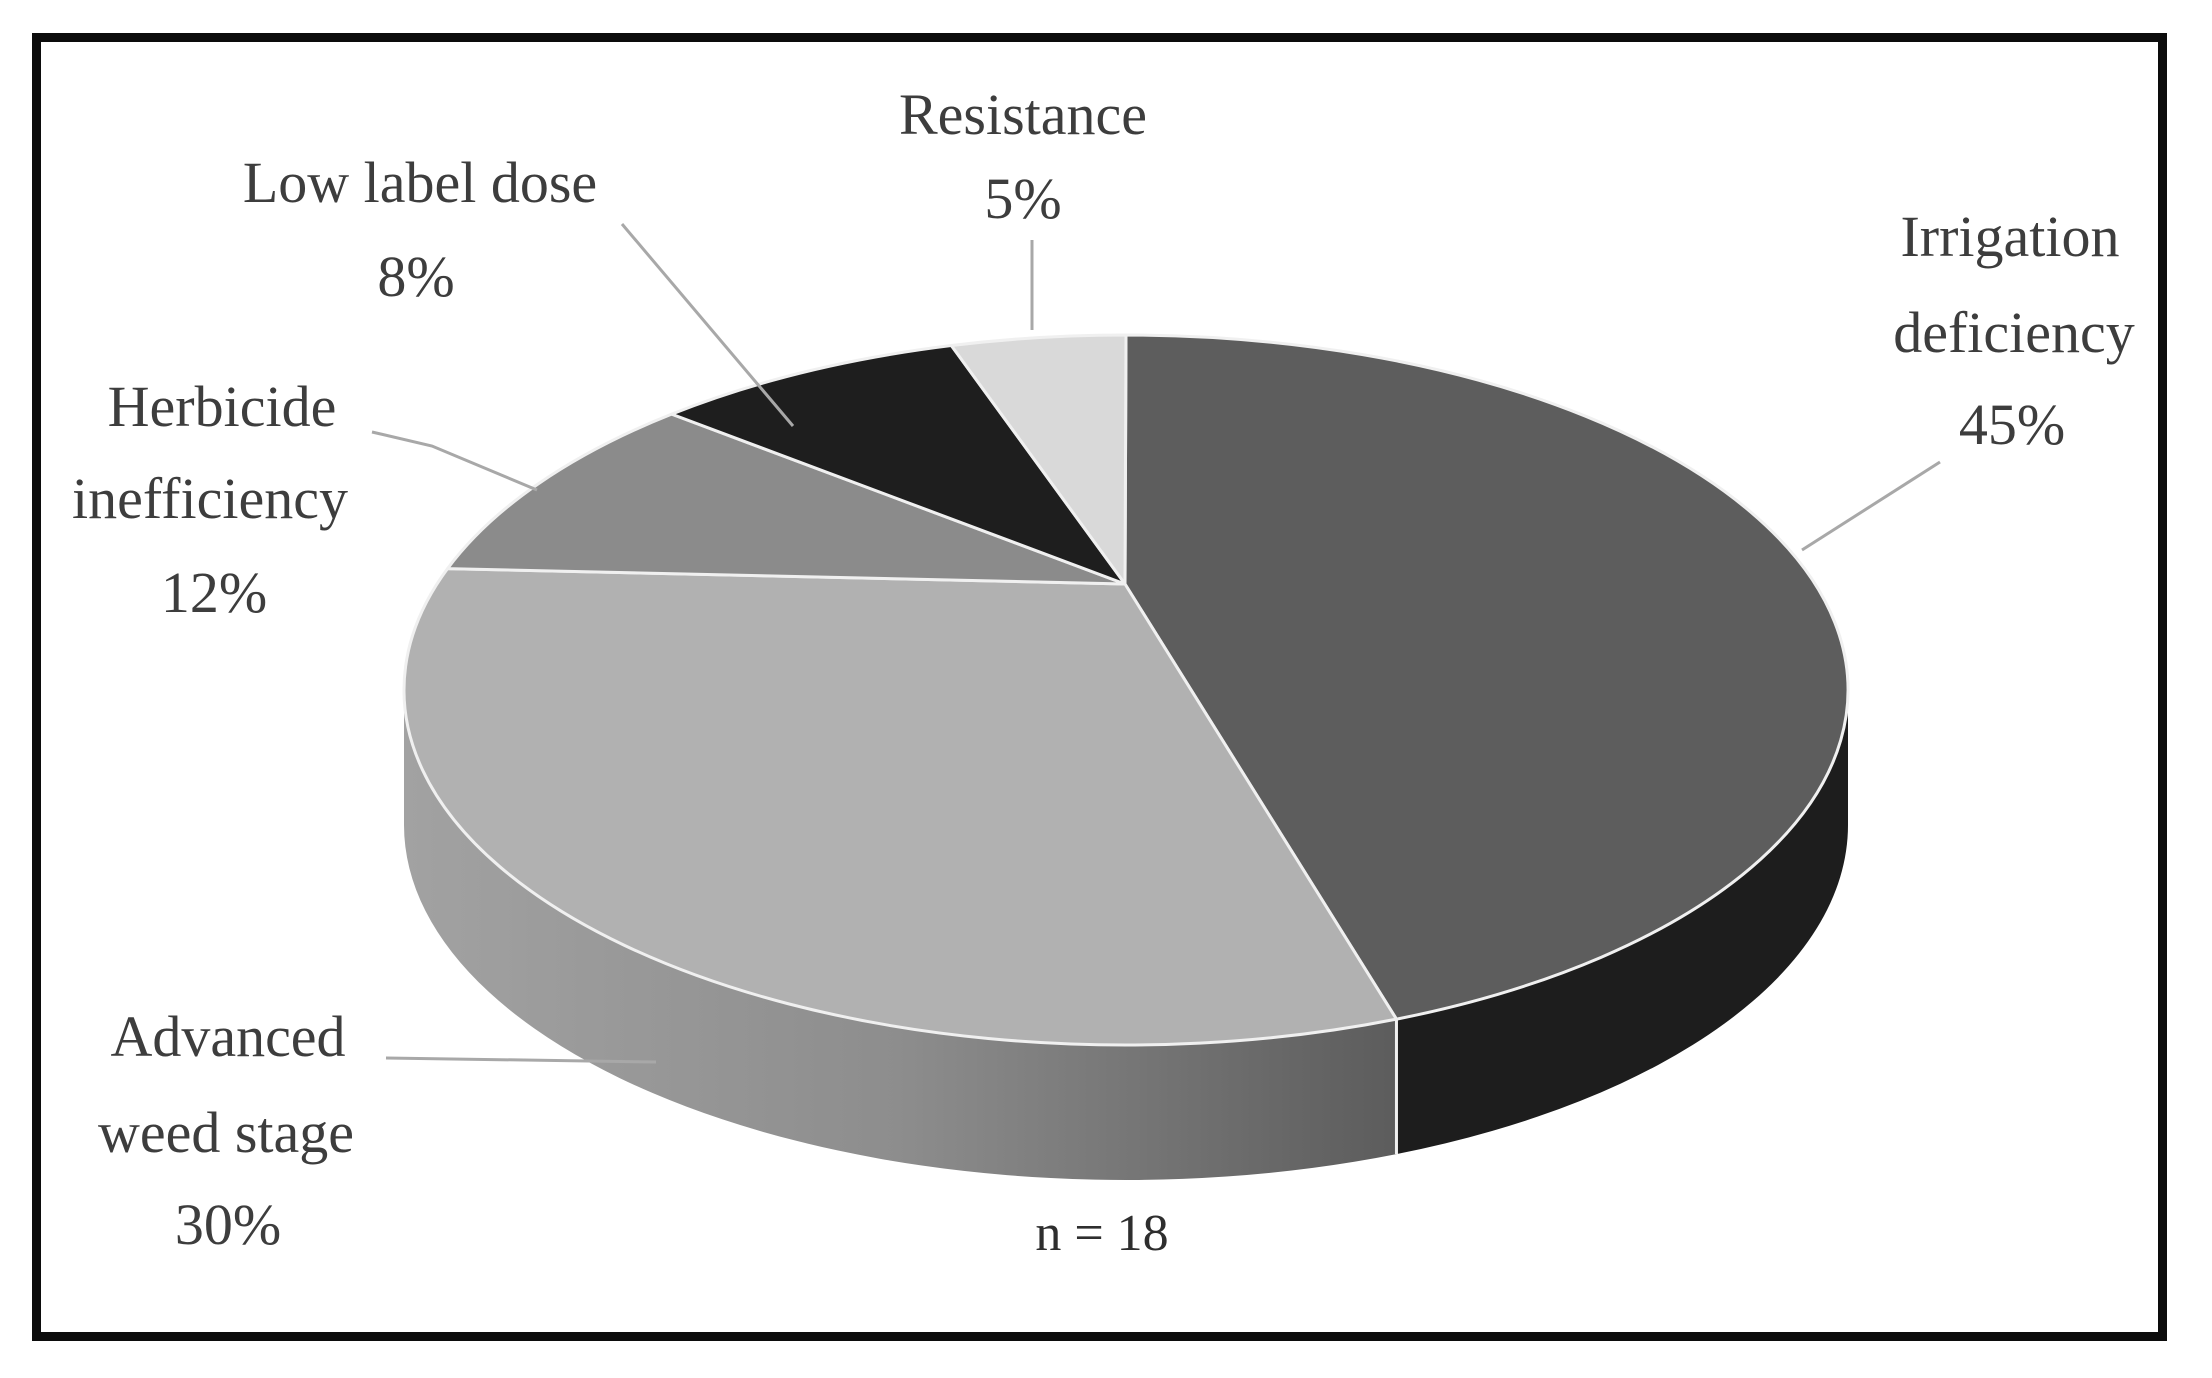  What do you see at coordinates (898, 465) in the screenshot?
I see `pie-slice-low-label-dose-top` at bounding box center [898, 465].